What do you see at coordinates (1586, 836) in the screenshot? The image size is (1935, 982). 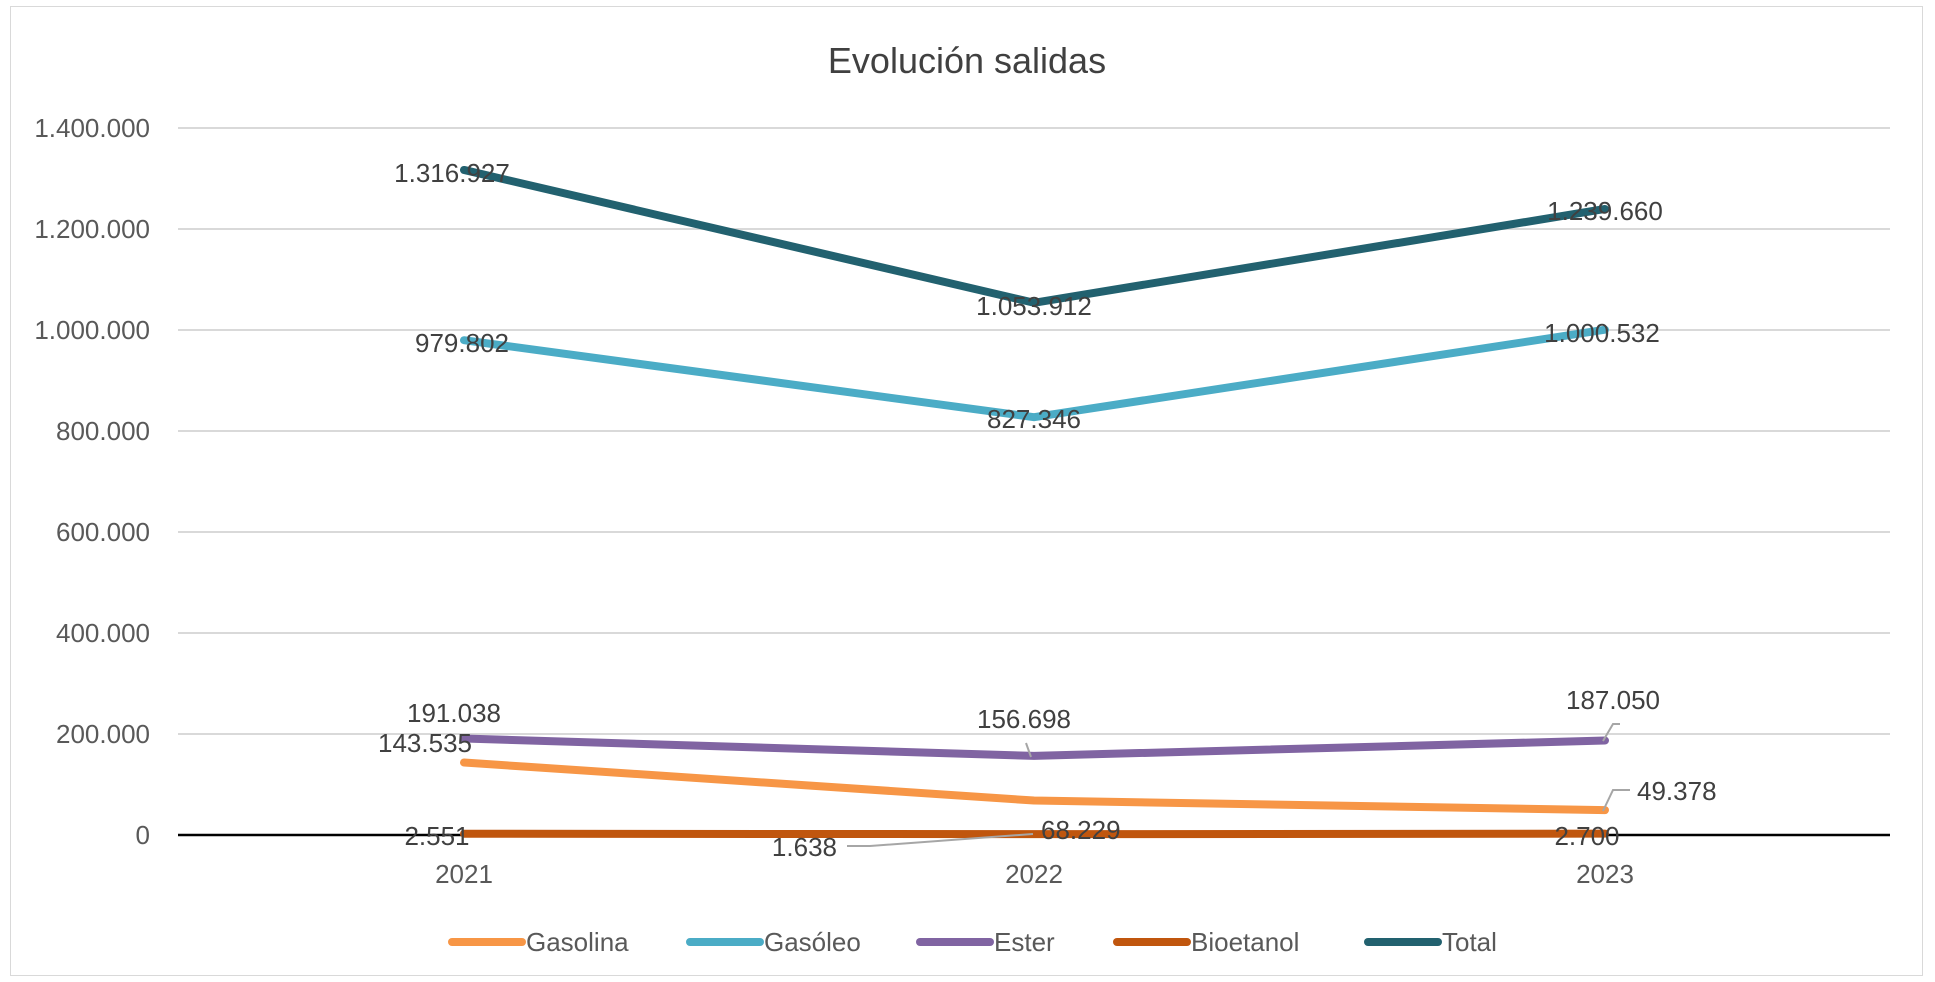 I see `data-label-bioetanol: 2.700` at bounding box center [1586, 836].